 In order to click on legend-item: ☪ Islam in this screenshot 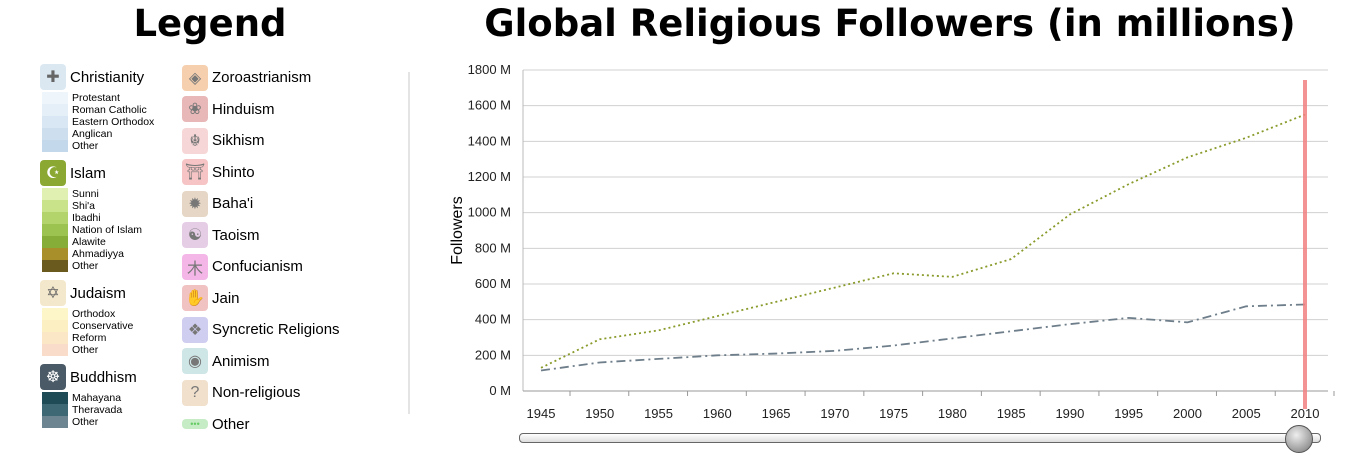, I will do `click(112, 173)`.